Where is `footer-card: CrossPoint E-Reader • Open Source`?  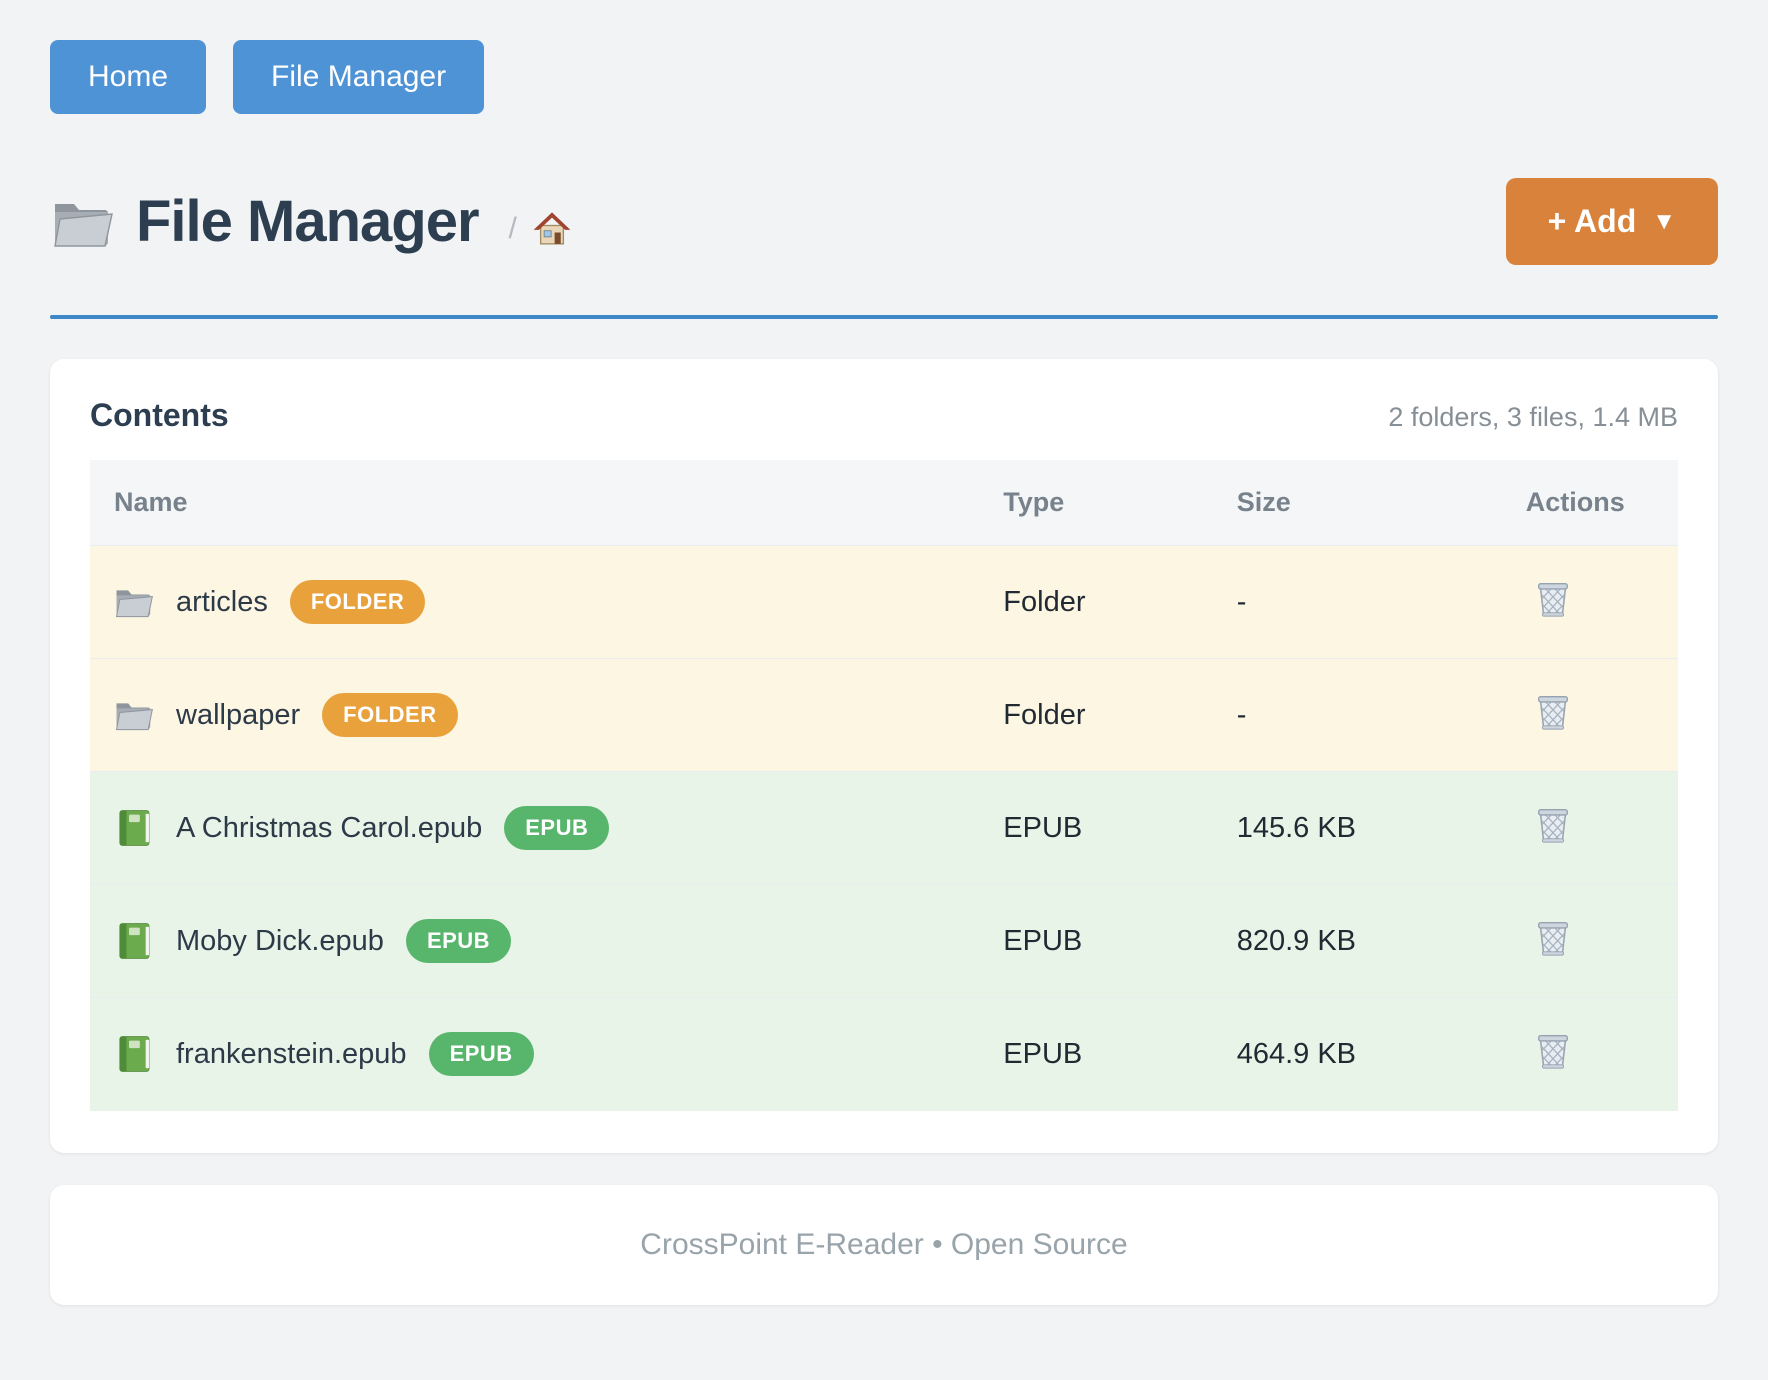
footer-card: CrossPoint E-Reader • Open Source is located at coordinates (884, 1244).